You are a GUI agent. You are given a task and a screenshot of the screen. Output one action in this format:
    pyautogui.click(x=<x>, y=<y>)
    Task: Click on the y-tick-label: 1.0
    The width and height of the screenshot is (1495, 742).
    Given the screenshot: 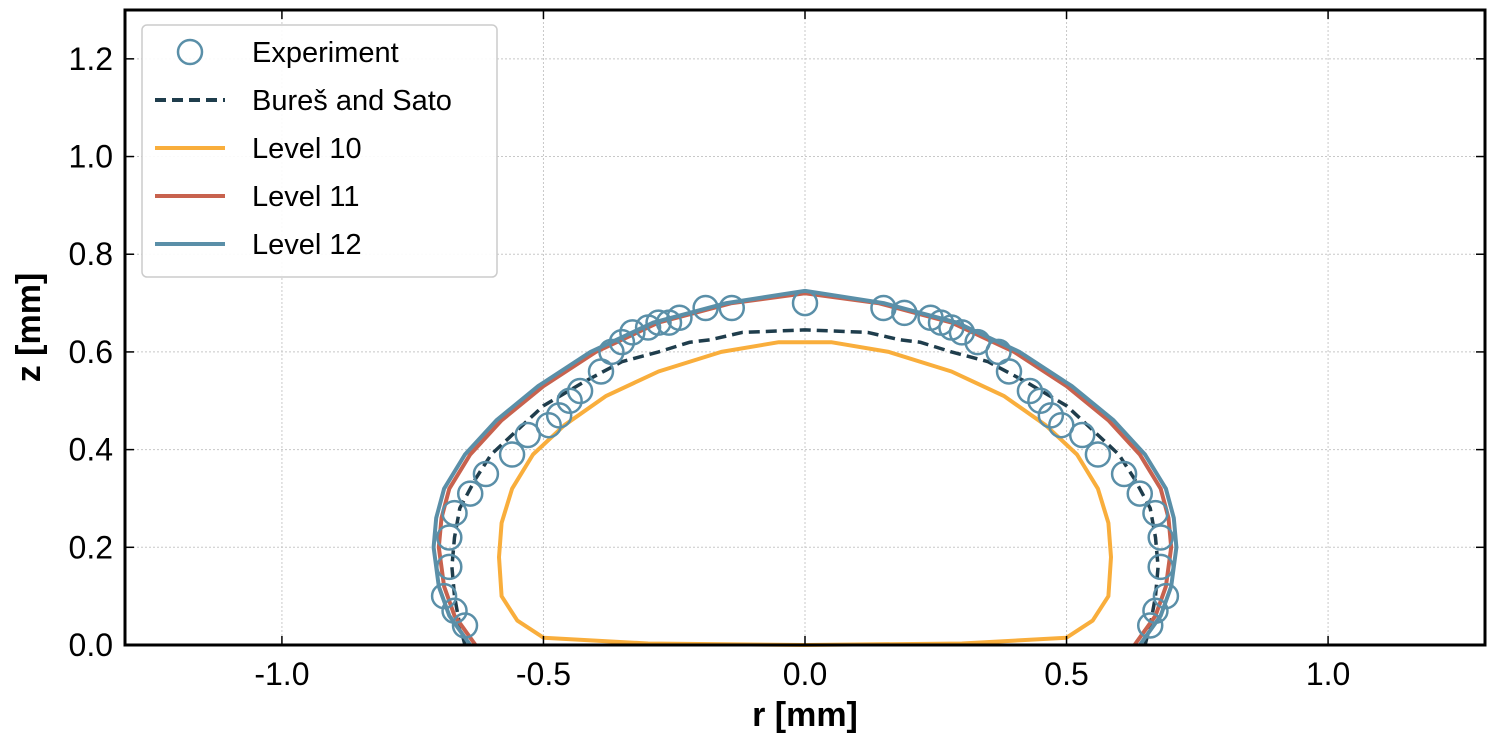 What is the action you would take?
    pyautogui.click(x=91, y=157)
    